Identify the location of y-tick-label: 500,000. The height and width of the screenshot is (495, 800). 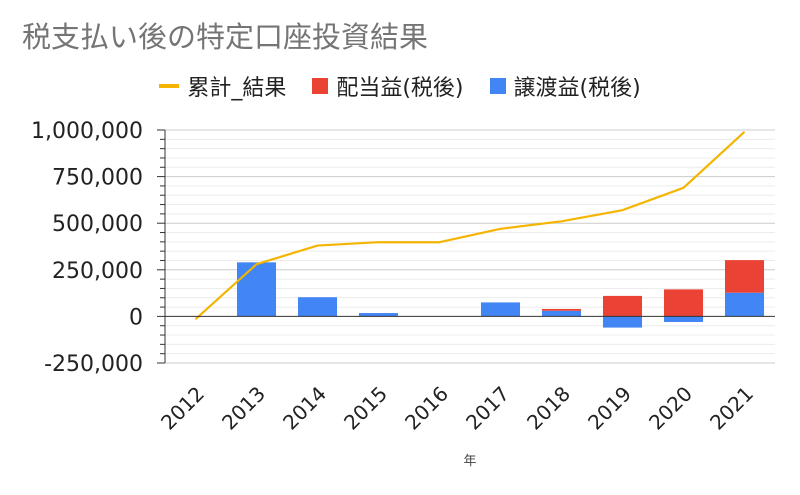
(97, 224).